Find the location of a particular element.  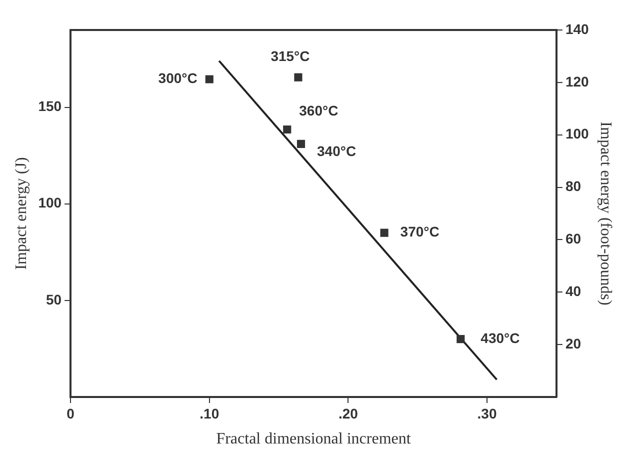

annotation: 300°C is located at coordinates (178, 78).